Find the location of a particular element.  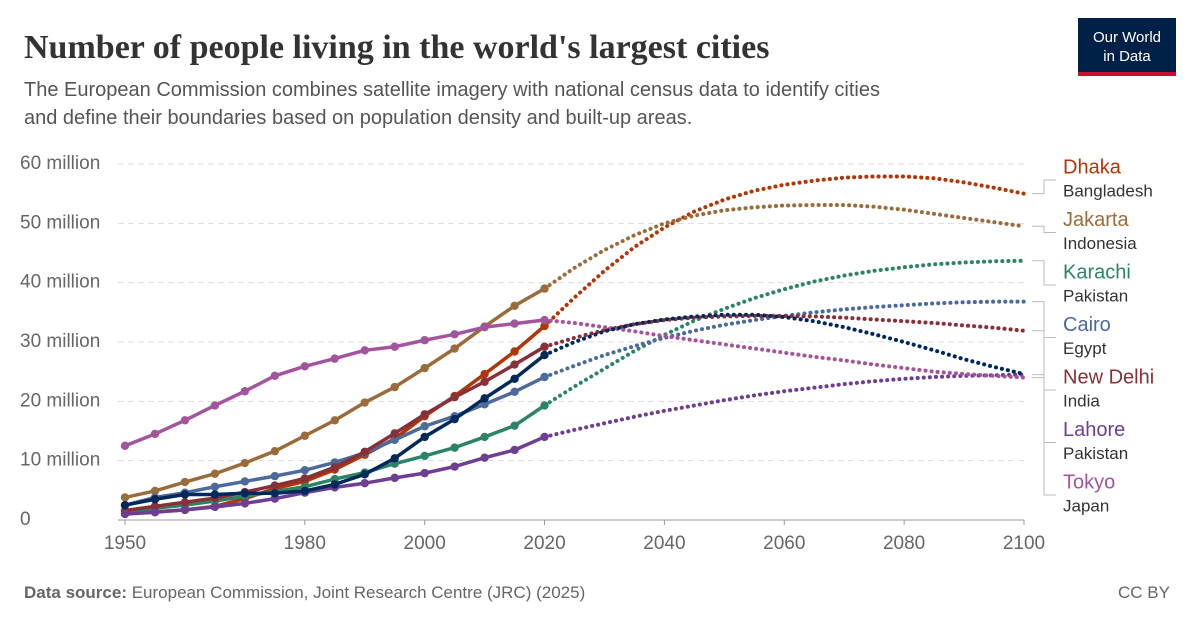

legend-sublabel: Indonesia is located at coordinates (1100, 243).